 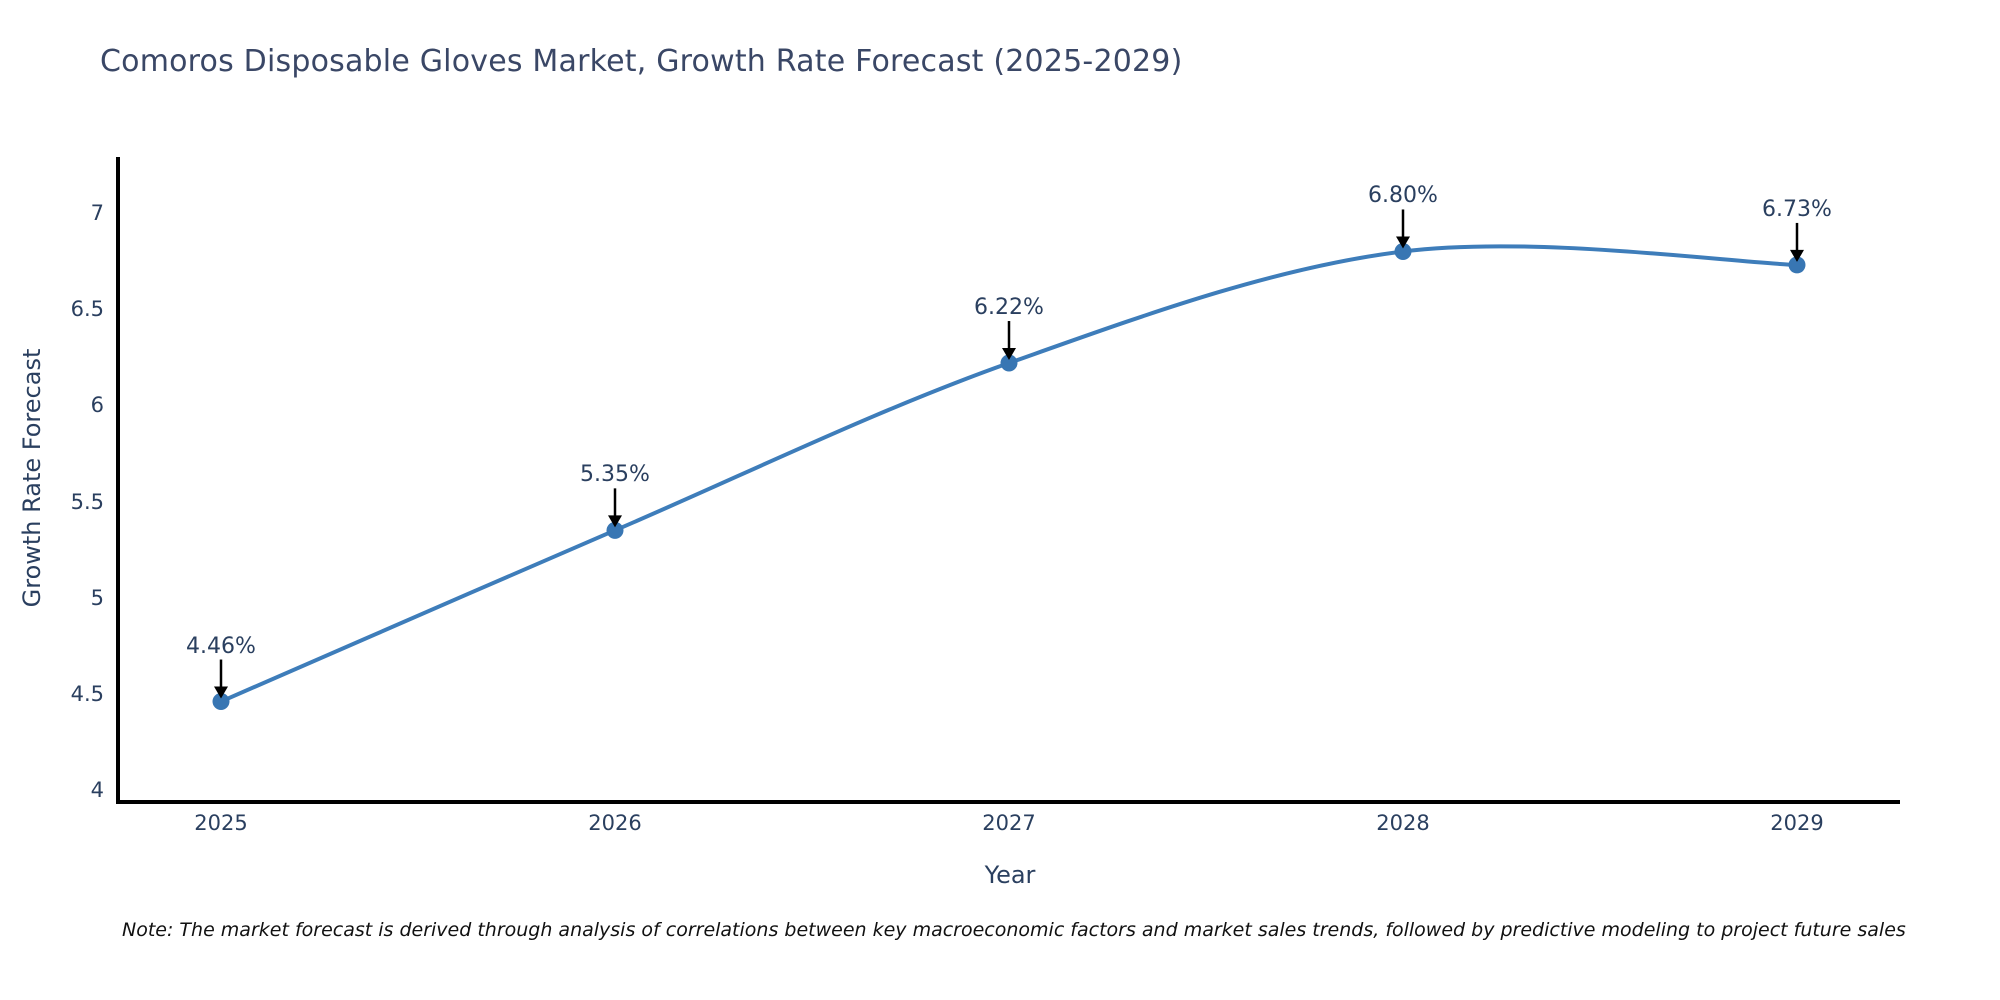 I want to click on data-point-label: 6.73%, so click(x=1797, y=209).